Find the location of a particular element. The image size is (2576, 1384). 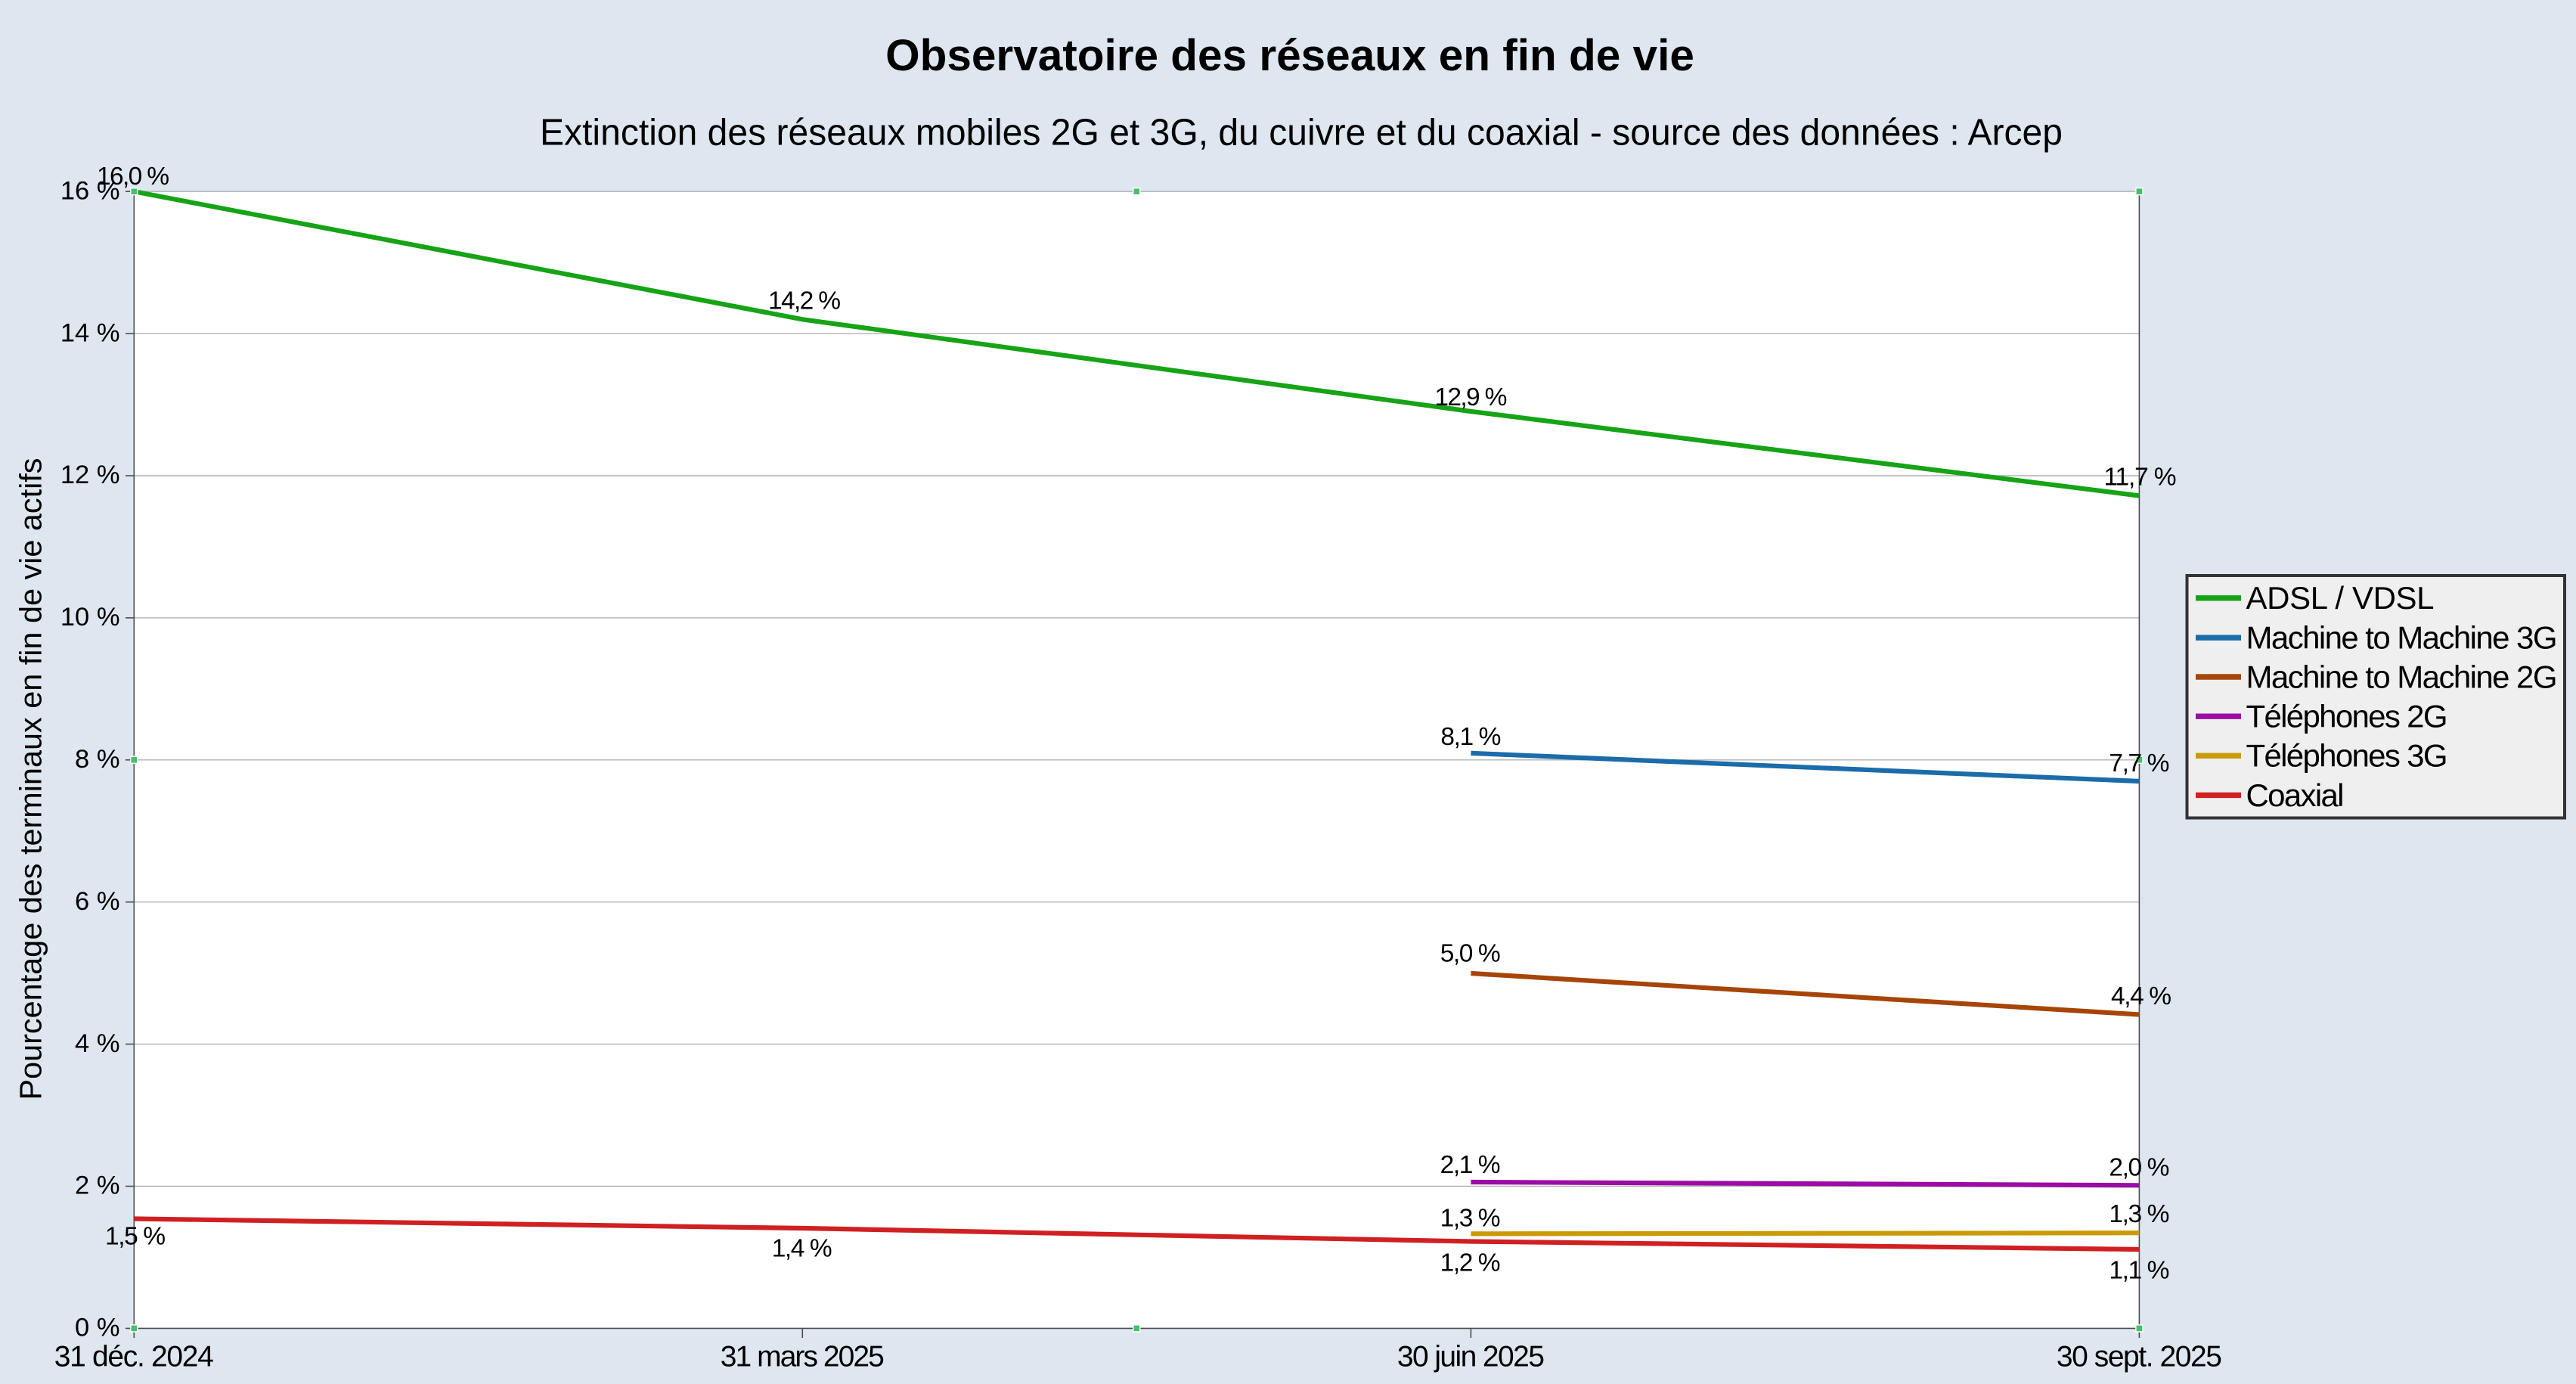

svg-text: 6 % is located at coordinates (97, 902).